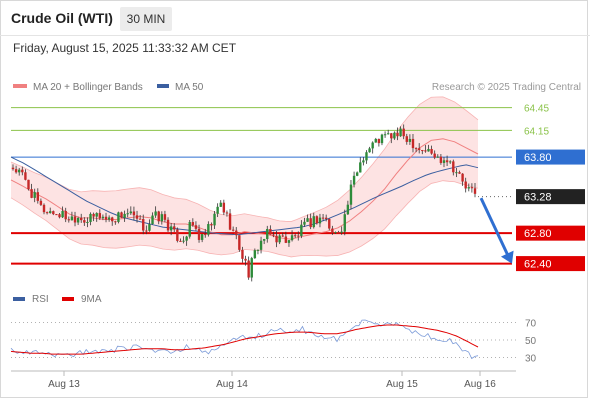  What do you see at coordinates (538, 158) in the screenshot?
I see `level-label-63-80: 63.80` at bounding box center [538, 158].